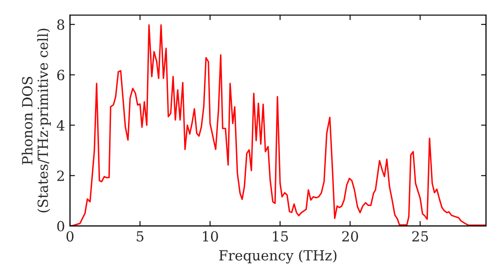 Image resolution: width=500 pixels, height=280 pixels. What do you see at coordinates (277, 257) in the screenshot?
I see `x-axis-title: Frequency (THz)` at bounding box center [277, 257].